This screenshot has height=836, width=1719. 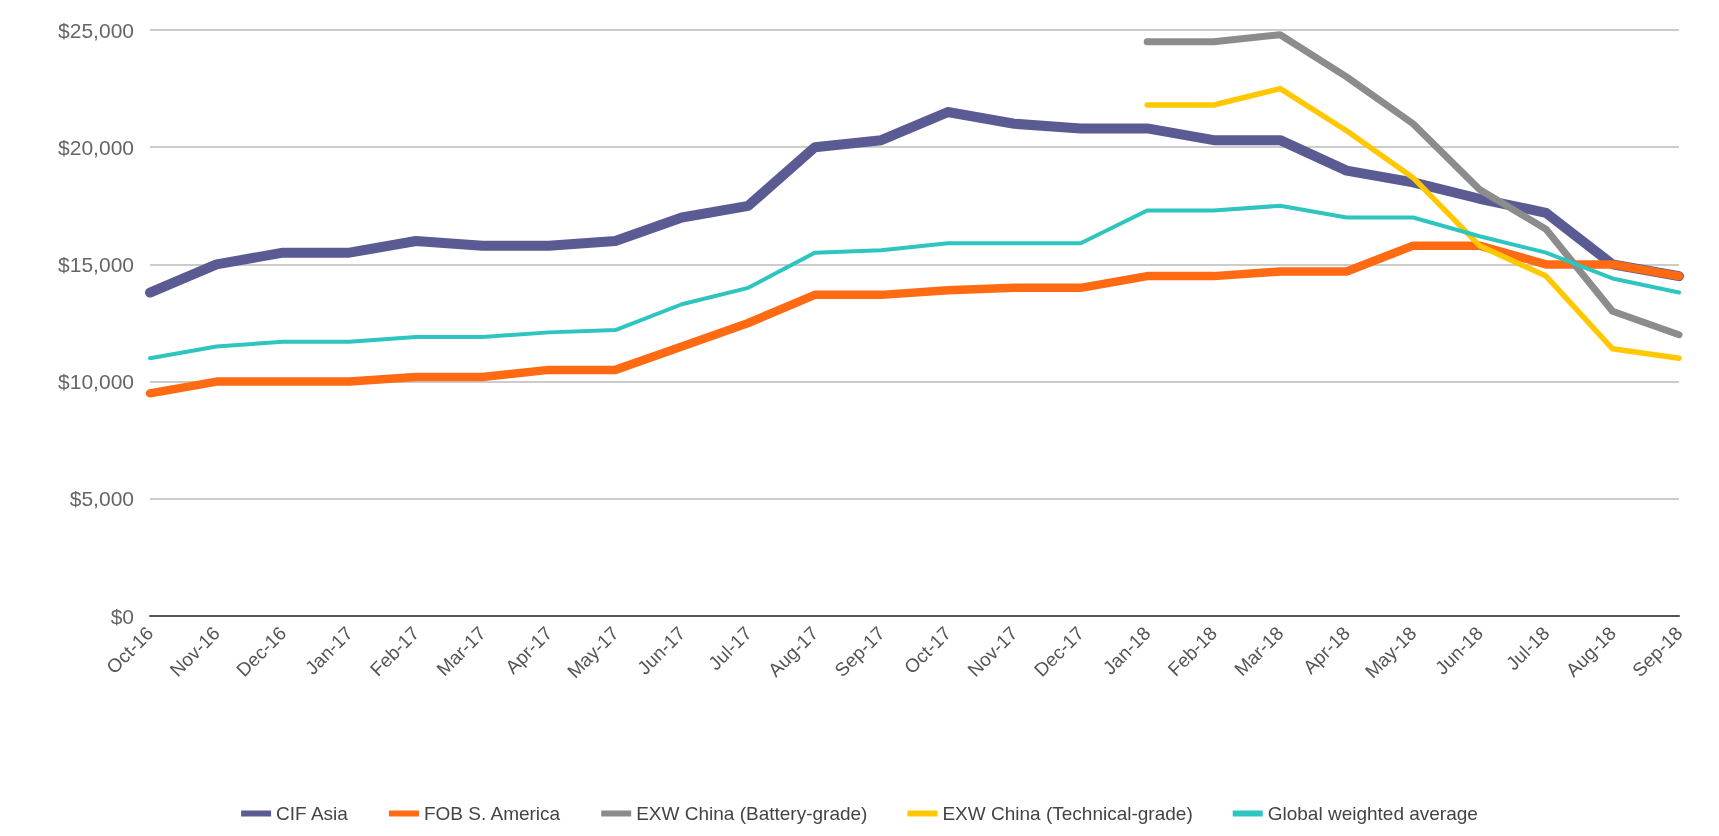 What do you see at coordinates (752, 813) in the screenshot?
I see `legend-label: EXW China (Battery-grade)` at bounding box center [752, 813].